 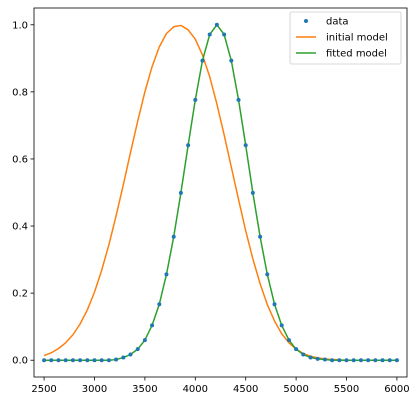 What do you see at coordinates (144, 389) in the screenshot?
I see `x-tick-label: 3500` at bounding box center [144, 389].